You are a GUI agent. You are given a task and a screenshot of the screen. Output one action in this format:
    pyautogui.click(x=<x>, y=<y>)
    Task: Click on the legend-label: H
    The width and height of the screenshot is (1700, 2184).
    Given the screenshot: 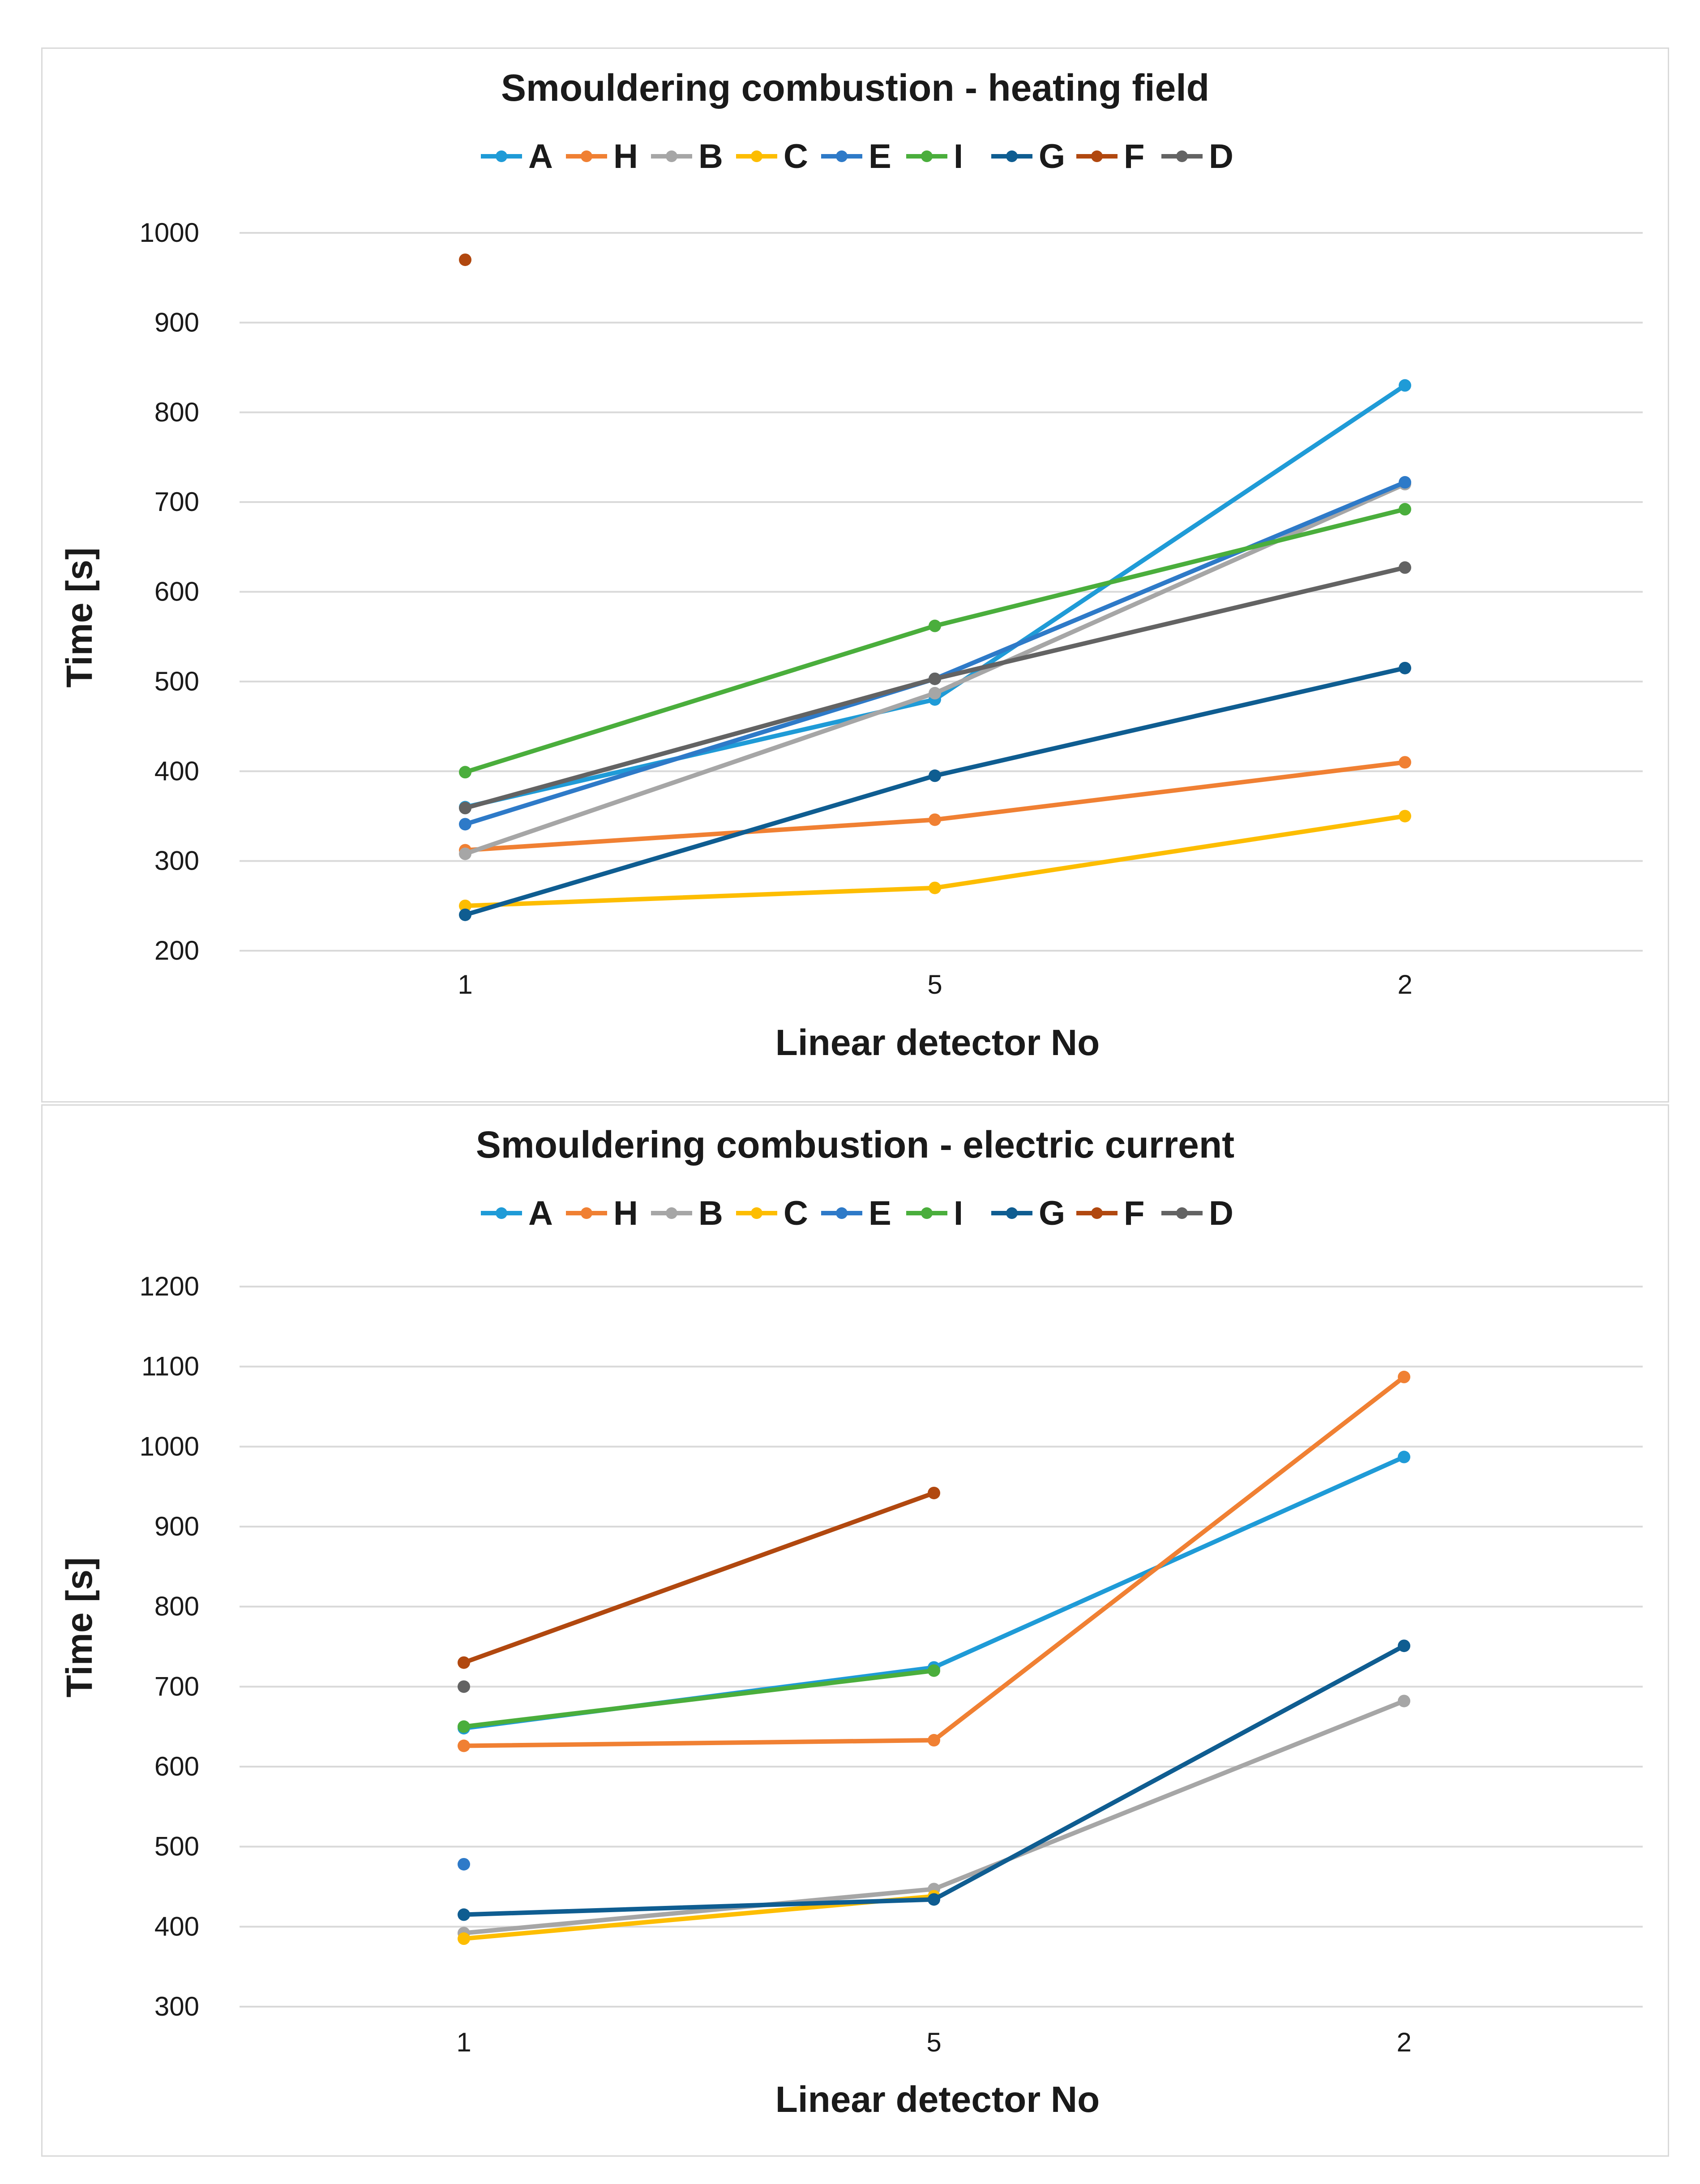 What is the action you would take?
    pyautogui.click(x=625, y=156)
    